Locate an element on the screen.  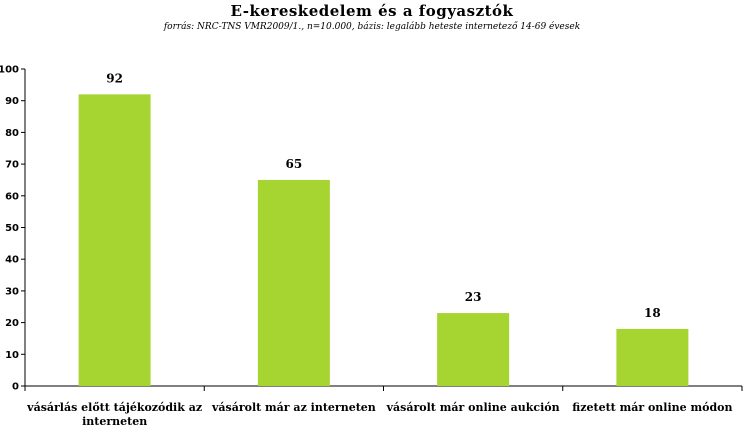
data-label: 92 is located at coordinates (114, 78).